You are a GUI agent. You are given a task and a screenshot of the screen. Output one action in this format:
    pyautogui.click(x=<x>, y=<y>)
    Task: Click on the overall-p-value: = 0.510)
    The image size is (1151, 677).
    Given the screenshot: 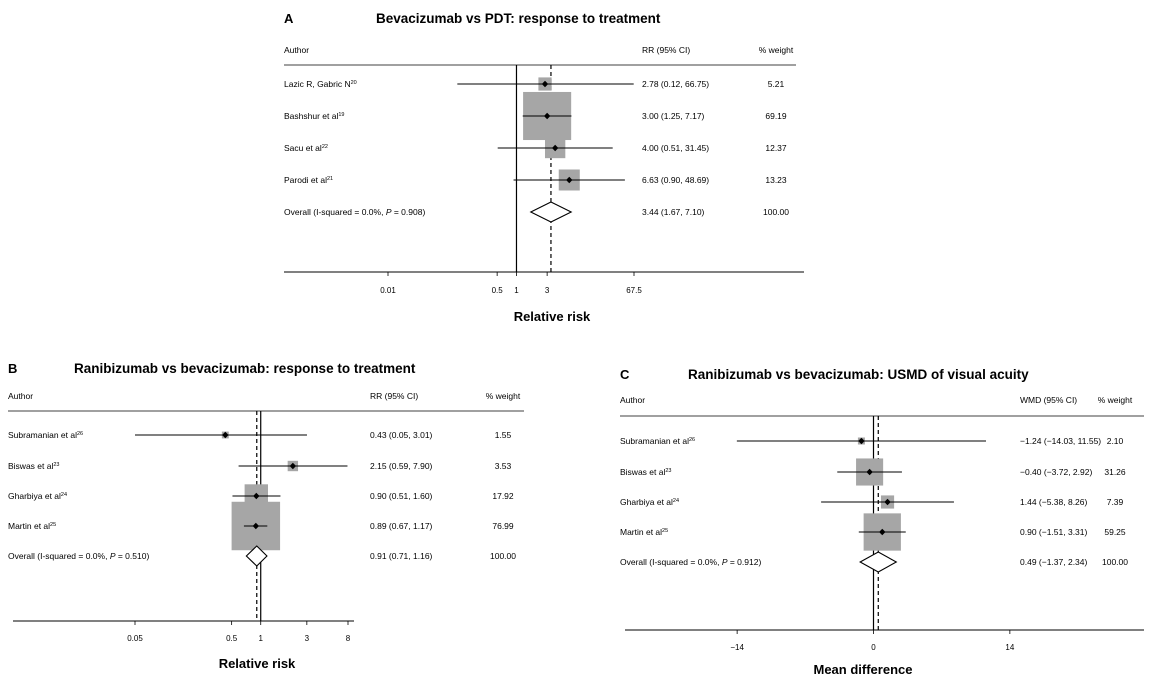 What is the action you would take?
    pyautogui.click(x=132, y=556)
    